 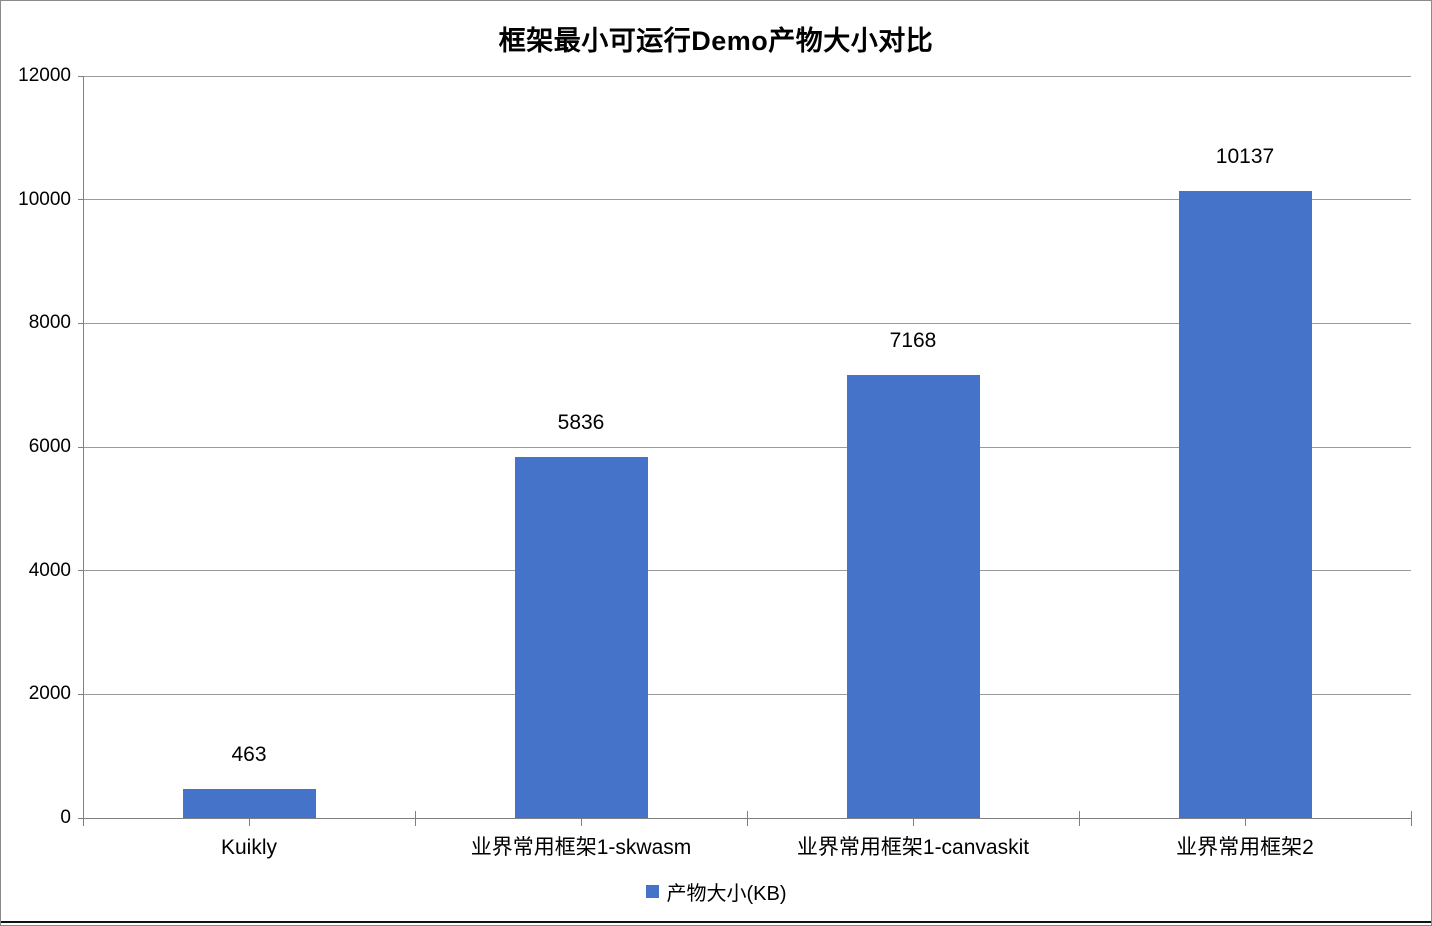 What do you see at coordinates (44, 75) in the screenshot?
I see `y-axis-label: 12000` at bounding box center [44, 75].